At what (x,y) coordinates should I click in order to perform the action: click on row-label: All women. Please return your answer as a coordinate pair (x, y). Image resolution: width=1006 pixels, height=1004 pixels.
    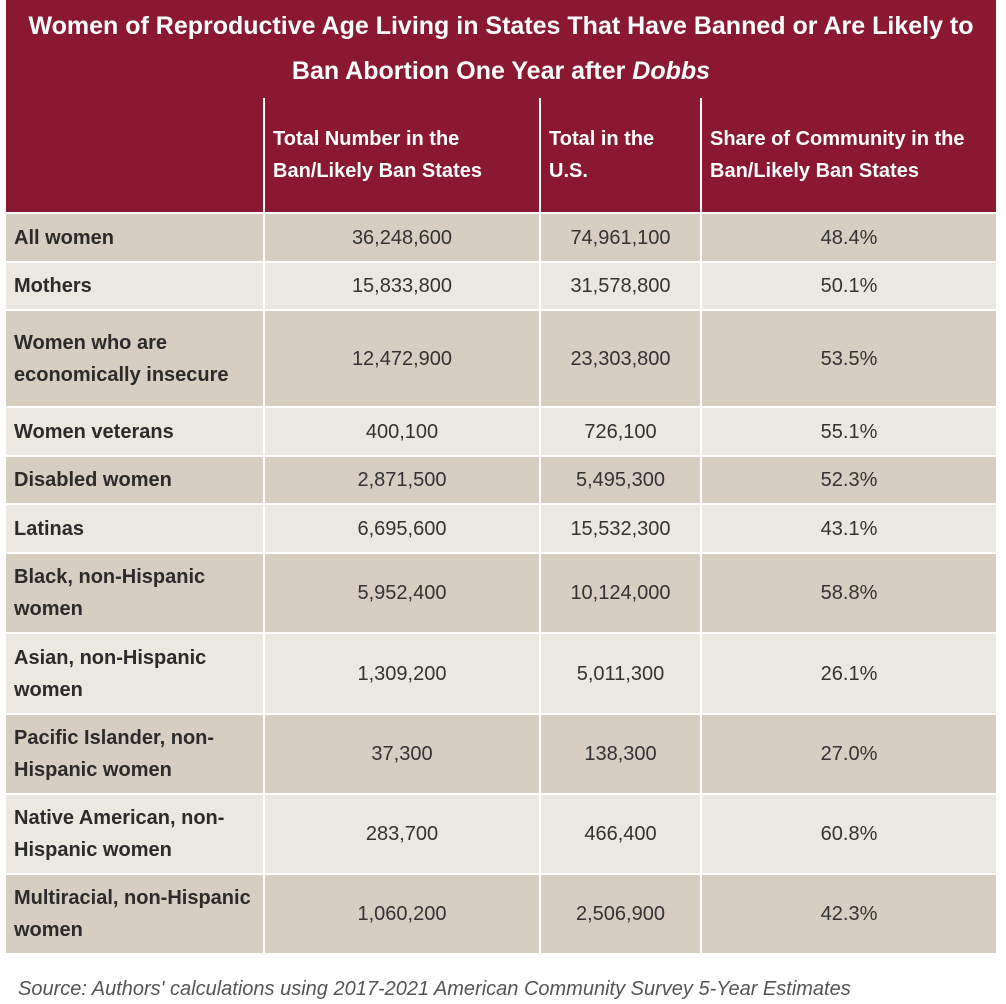
    Looking at the image, I should click on (135, 238).